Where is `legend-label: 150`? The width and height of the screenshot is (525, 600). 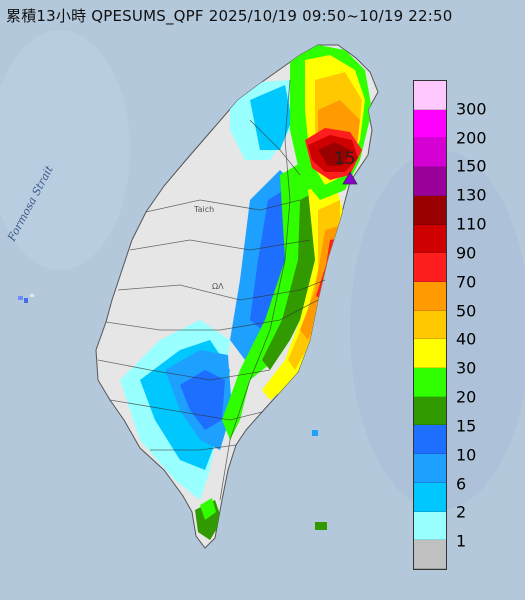
legend-label: 150 is located at coordinates (471, 166).